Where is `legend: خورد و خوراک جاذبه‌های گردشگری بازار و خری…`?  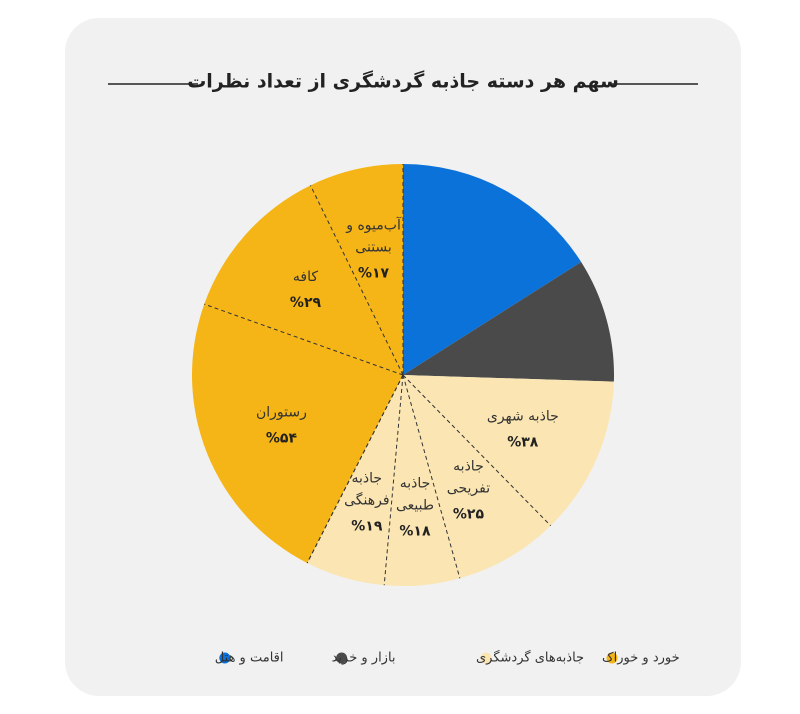 legend: خورد و خوراک جاذبه‌های گردشگری بازار و خری… is located at coordinates (447, 658).